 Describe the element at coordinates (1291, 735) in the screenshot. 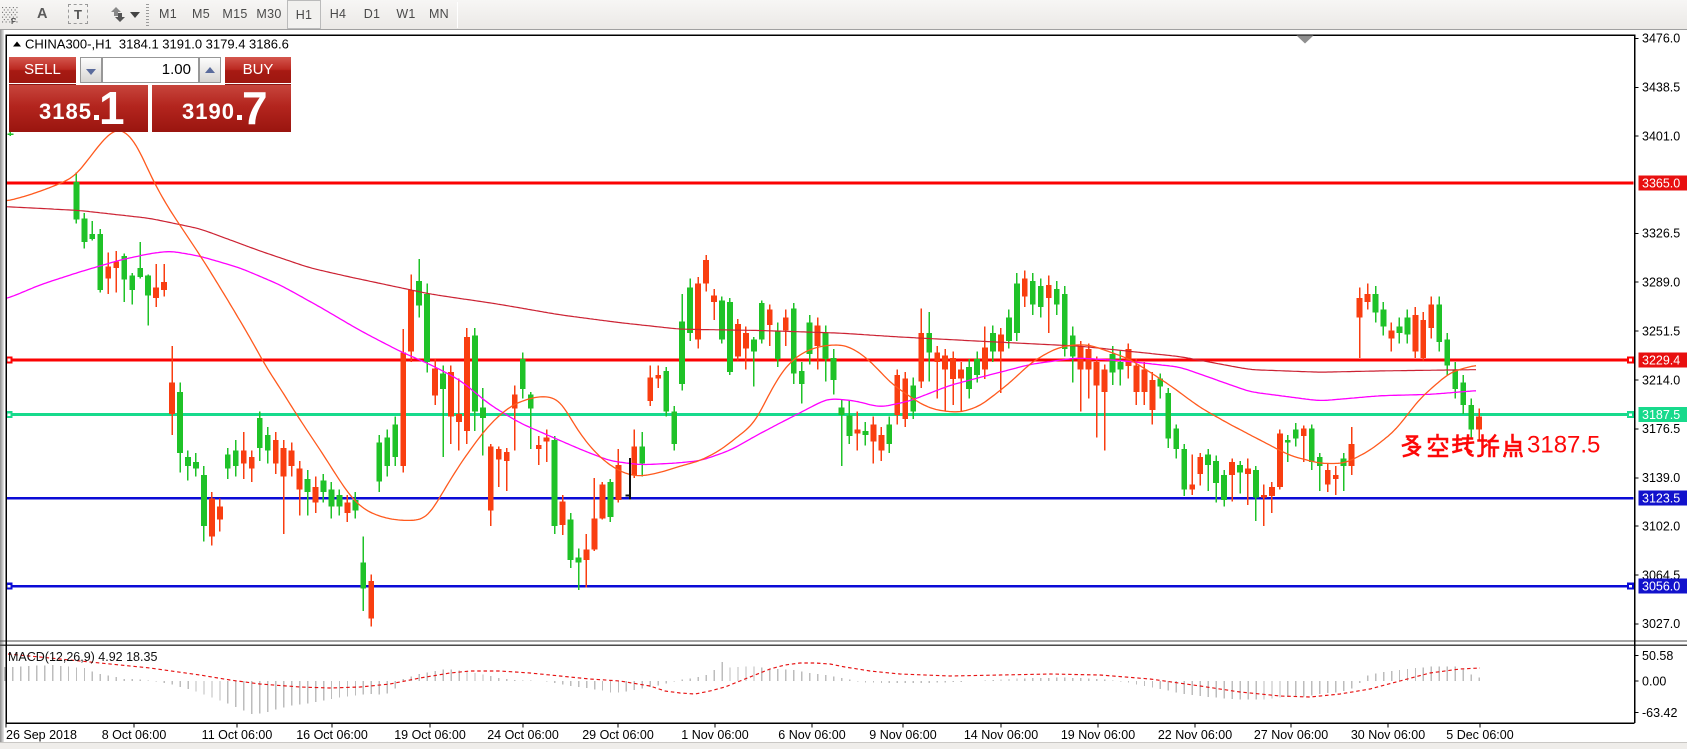

I see `svg-text: 27 Nov 06:00` at that location.